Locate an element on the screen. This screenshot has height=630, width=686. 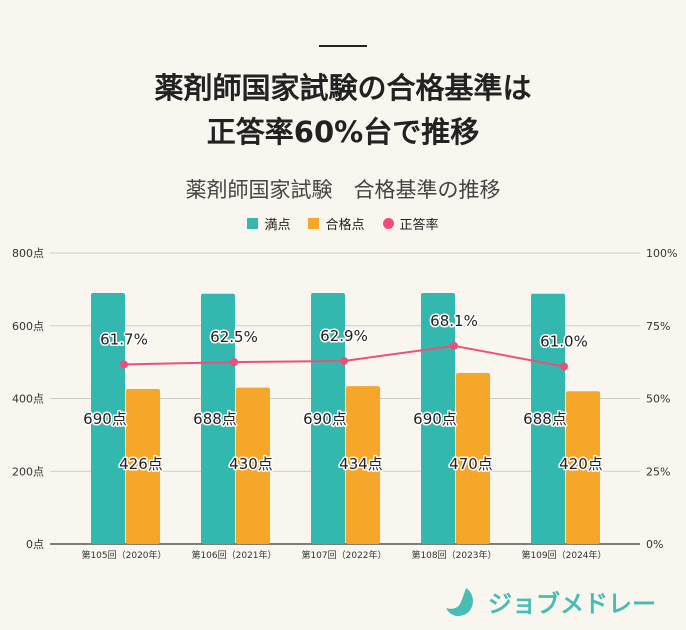
legend: 満点 合格点 正答率 is located at coordinates (343, 223).